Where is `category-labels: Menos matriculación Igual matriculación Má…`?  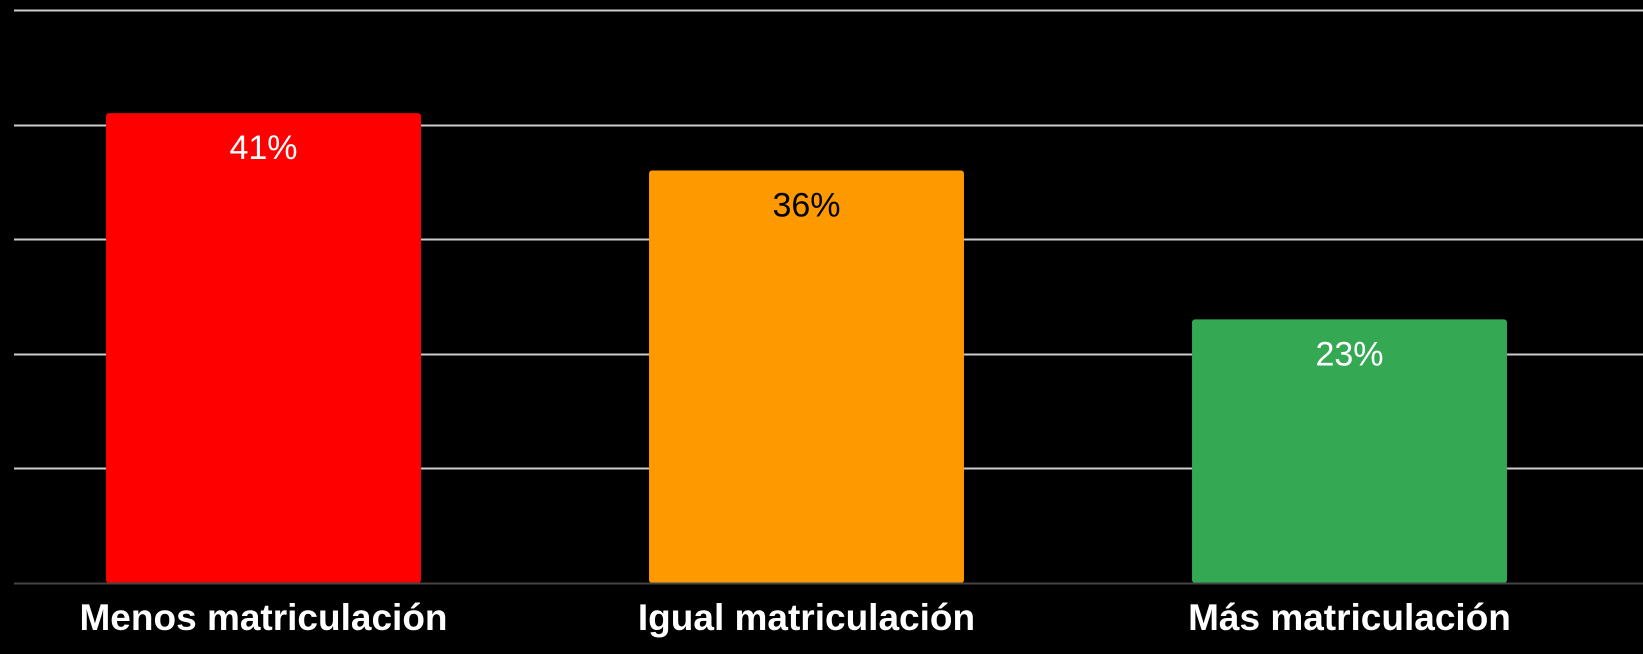 category-labels: Menos matriculación Igual matriculación Má… is located at coordinates (794, 617).